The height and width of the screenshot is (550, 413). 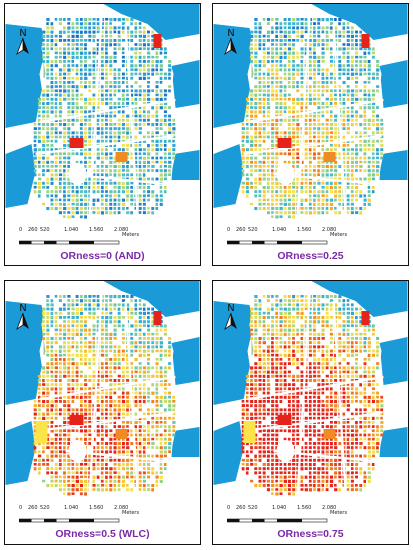 What do you see at coordinates (288, 517) in the screenshot?
I see `scale-bar-4: 0 260 520 1.040 1.560 2.080 Meters` at bounding box center [288, 517].